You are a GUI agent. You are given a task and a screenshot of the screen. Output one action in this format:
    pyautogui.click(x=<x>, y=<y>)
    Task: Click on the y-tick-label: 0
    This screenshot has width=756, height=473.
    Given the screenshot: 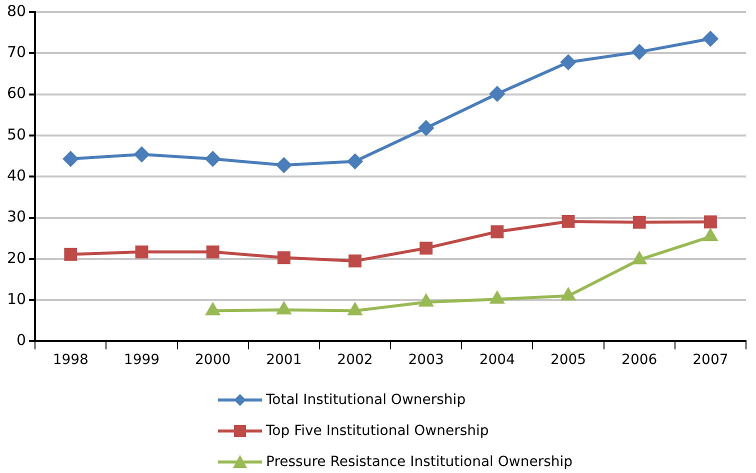 What is the action you would take?
    pyautogui.click(x=21, y=340)
    